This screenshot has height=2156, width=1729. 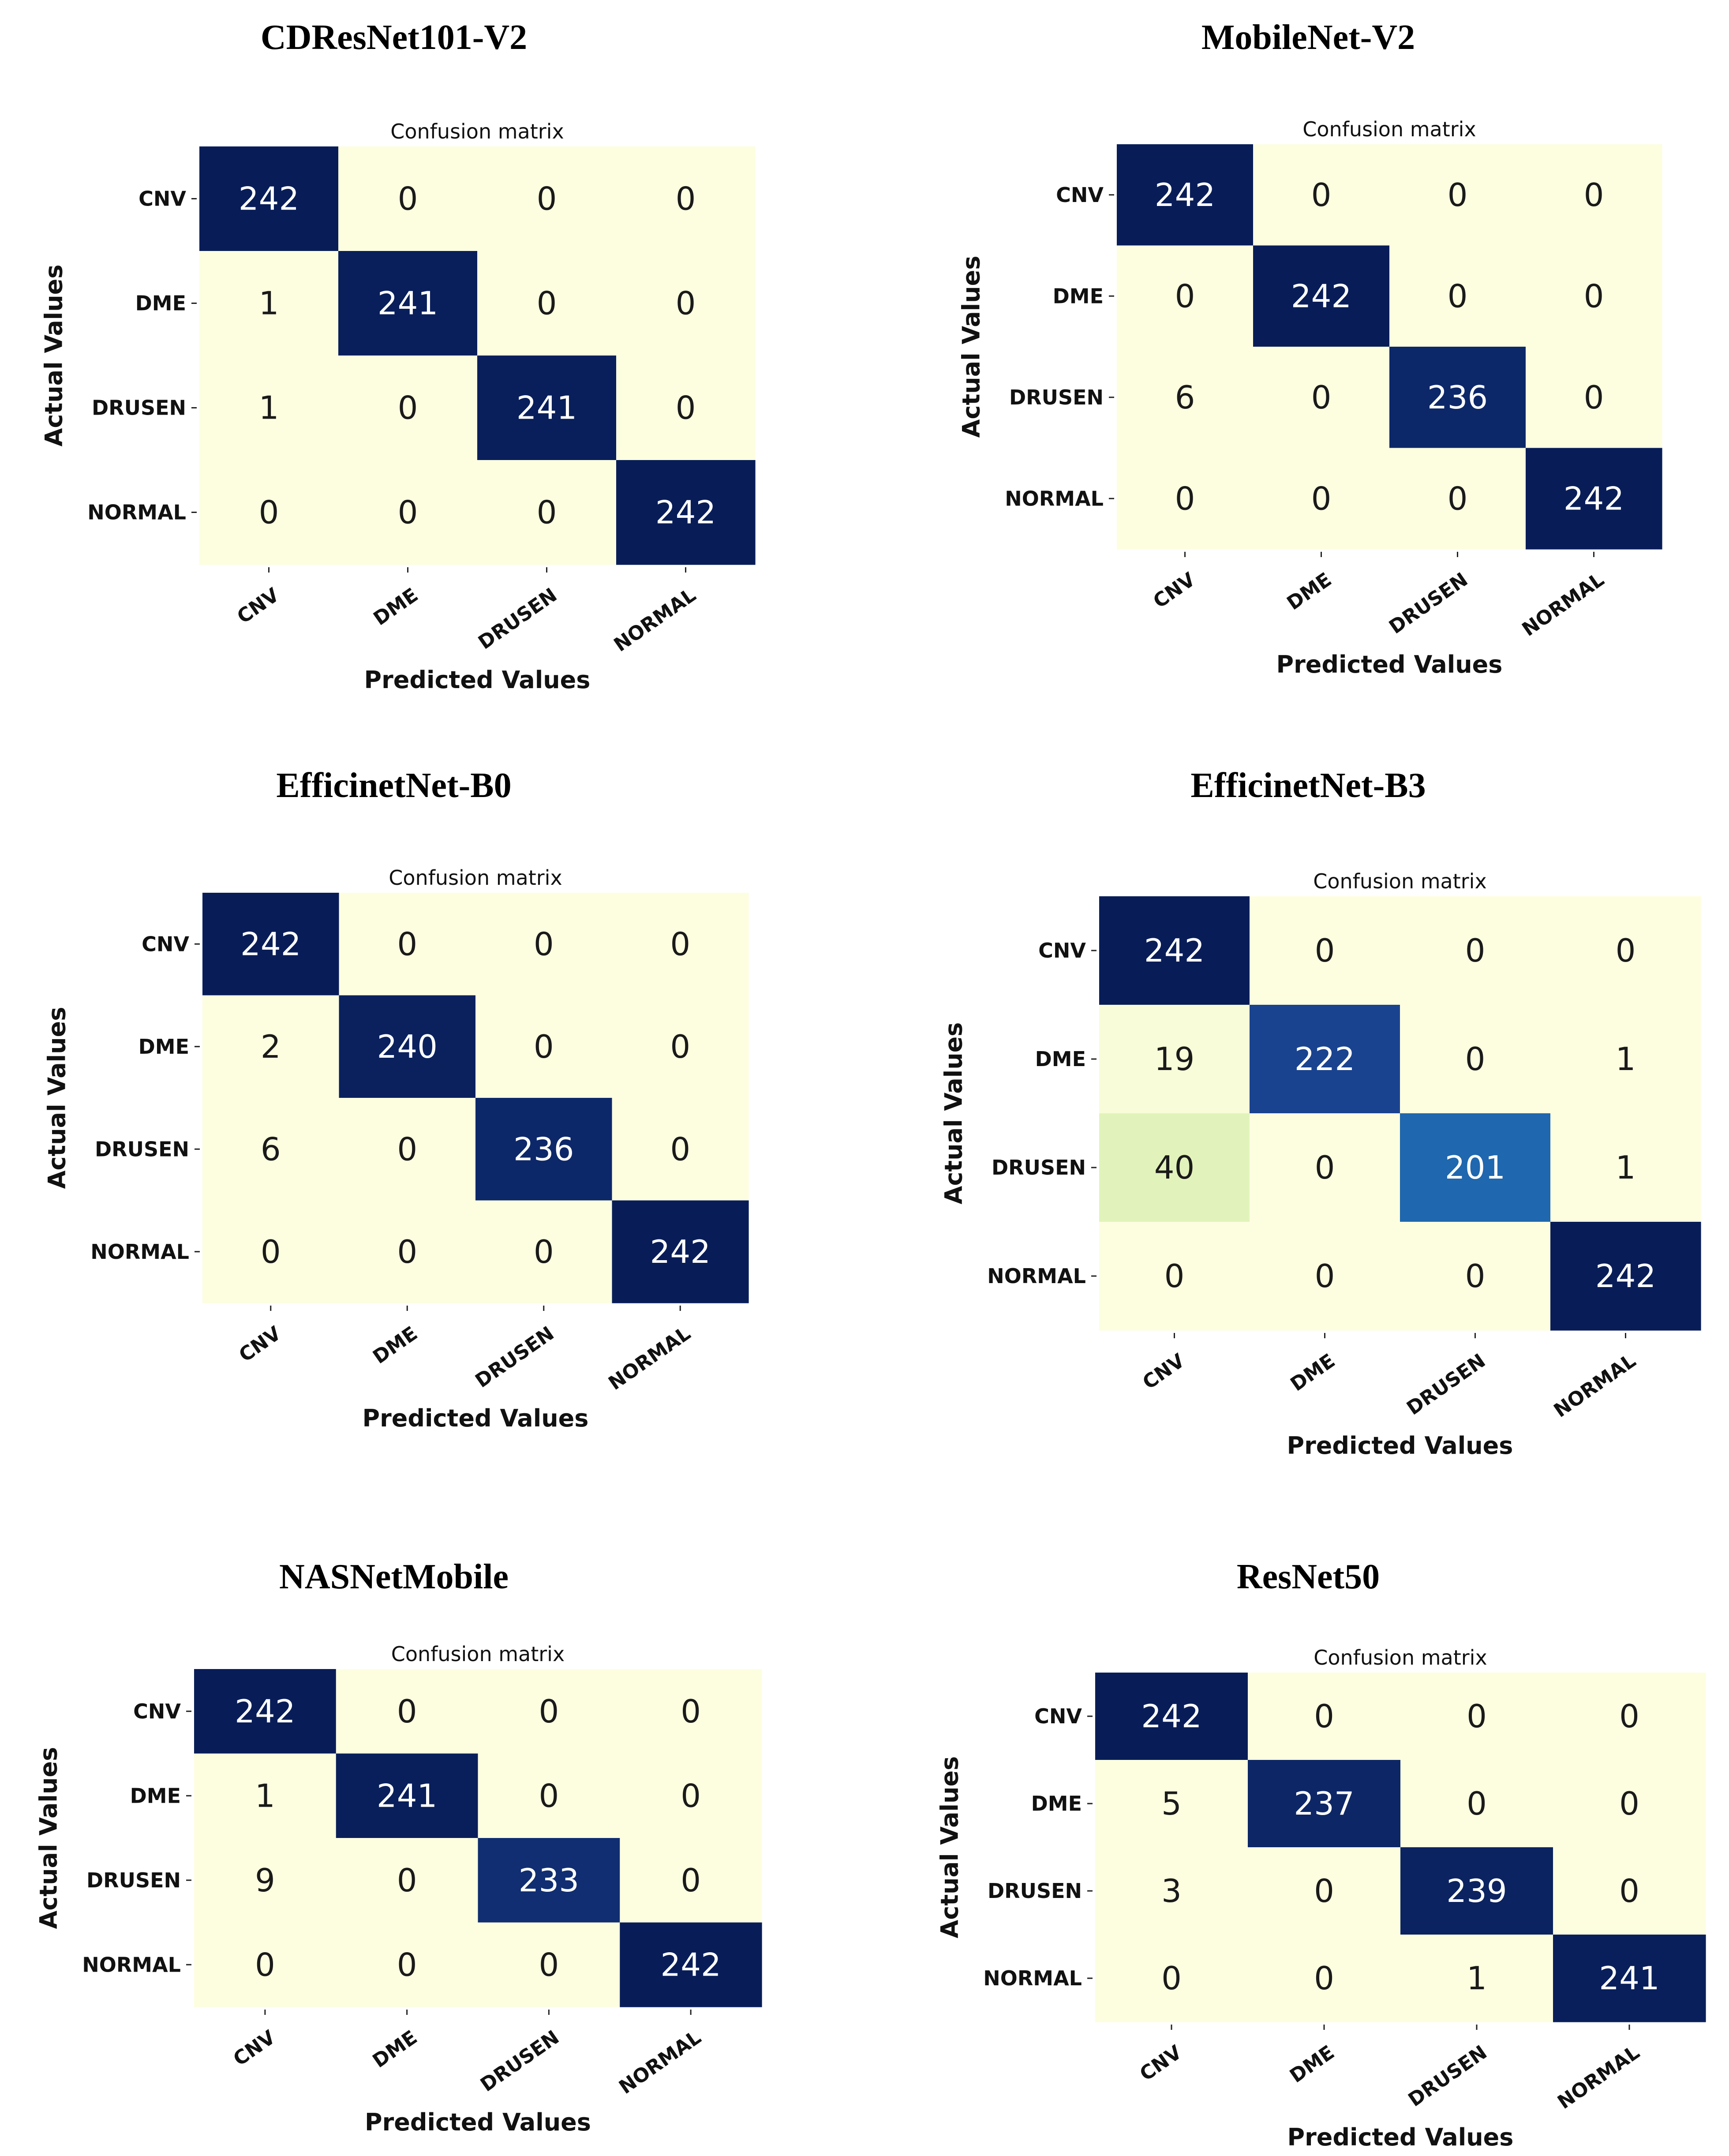 What do you see at coordinates (271, 1149) in the screenshot?
I see `cell-value-label: 6` at bounding box center [271, 1149].